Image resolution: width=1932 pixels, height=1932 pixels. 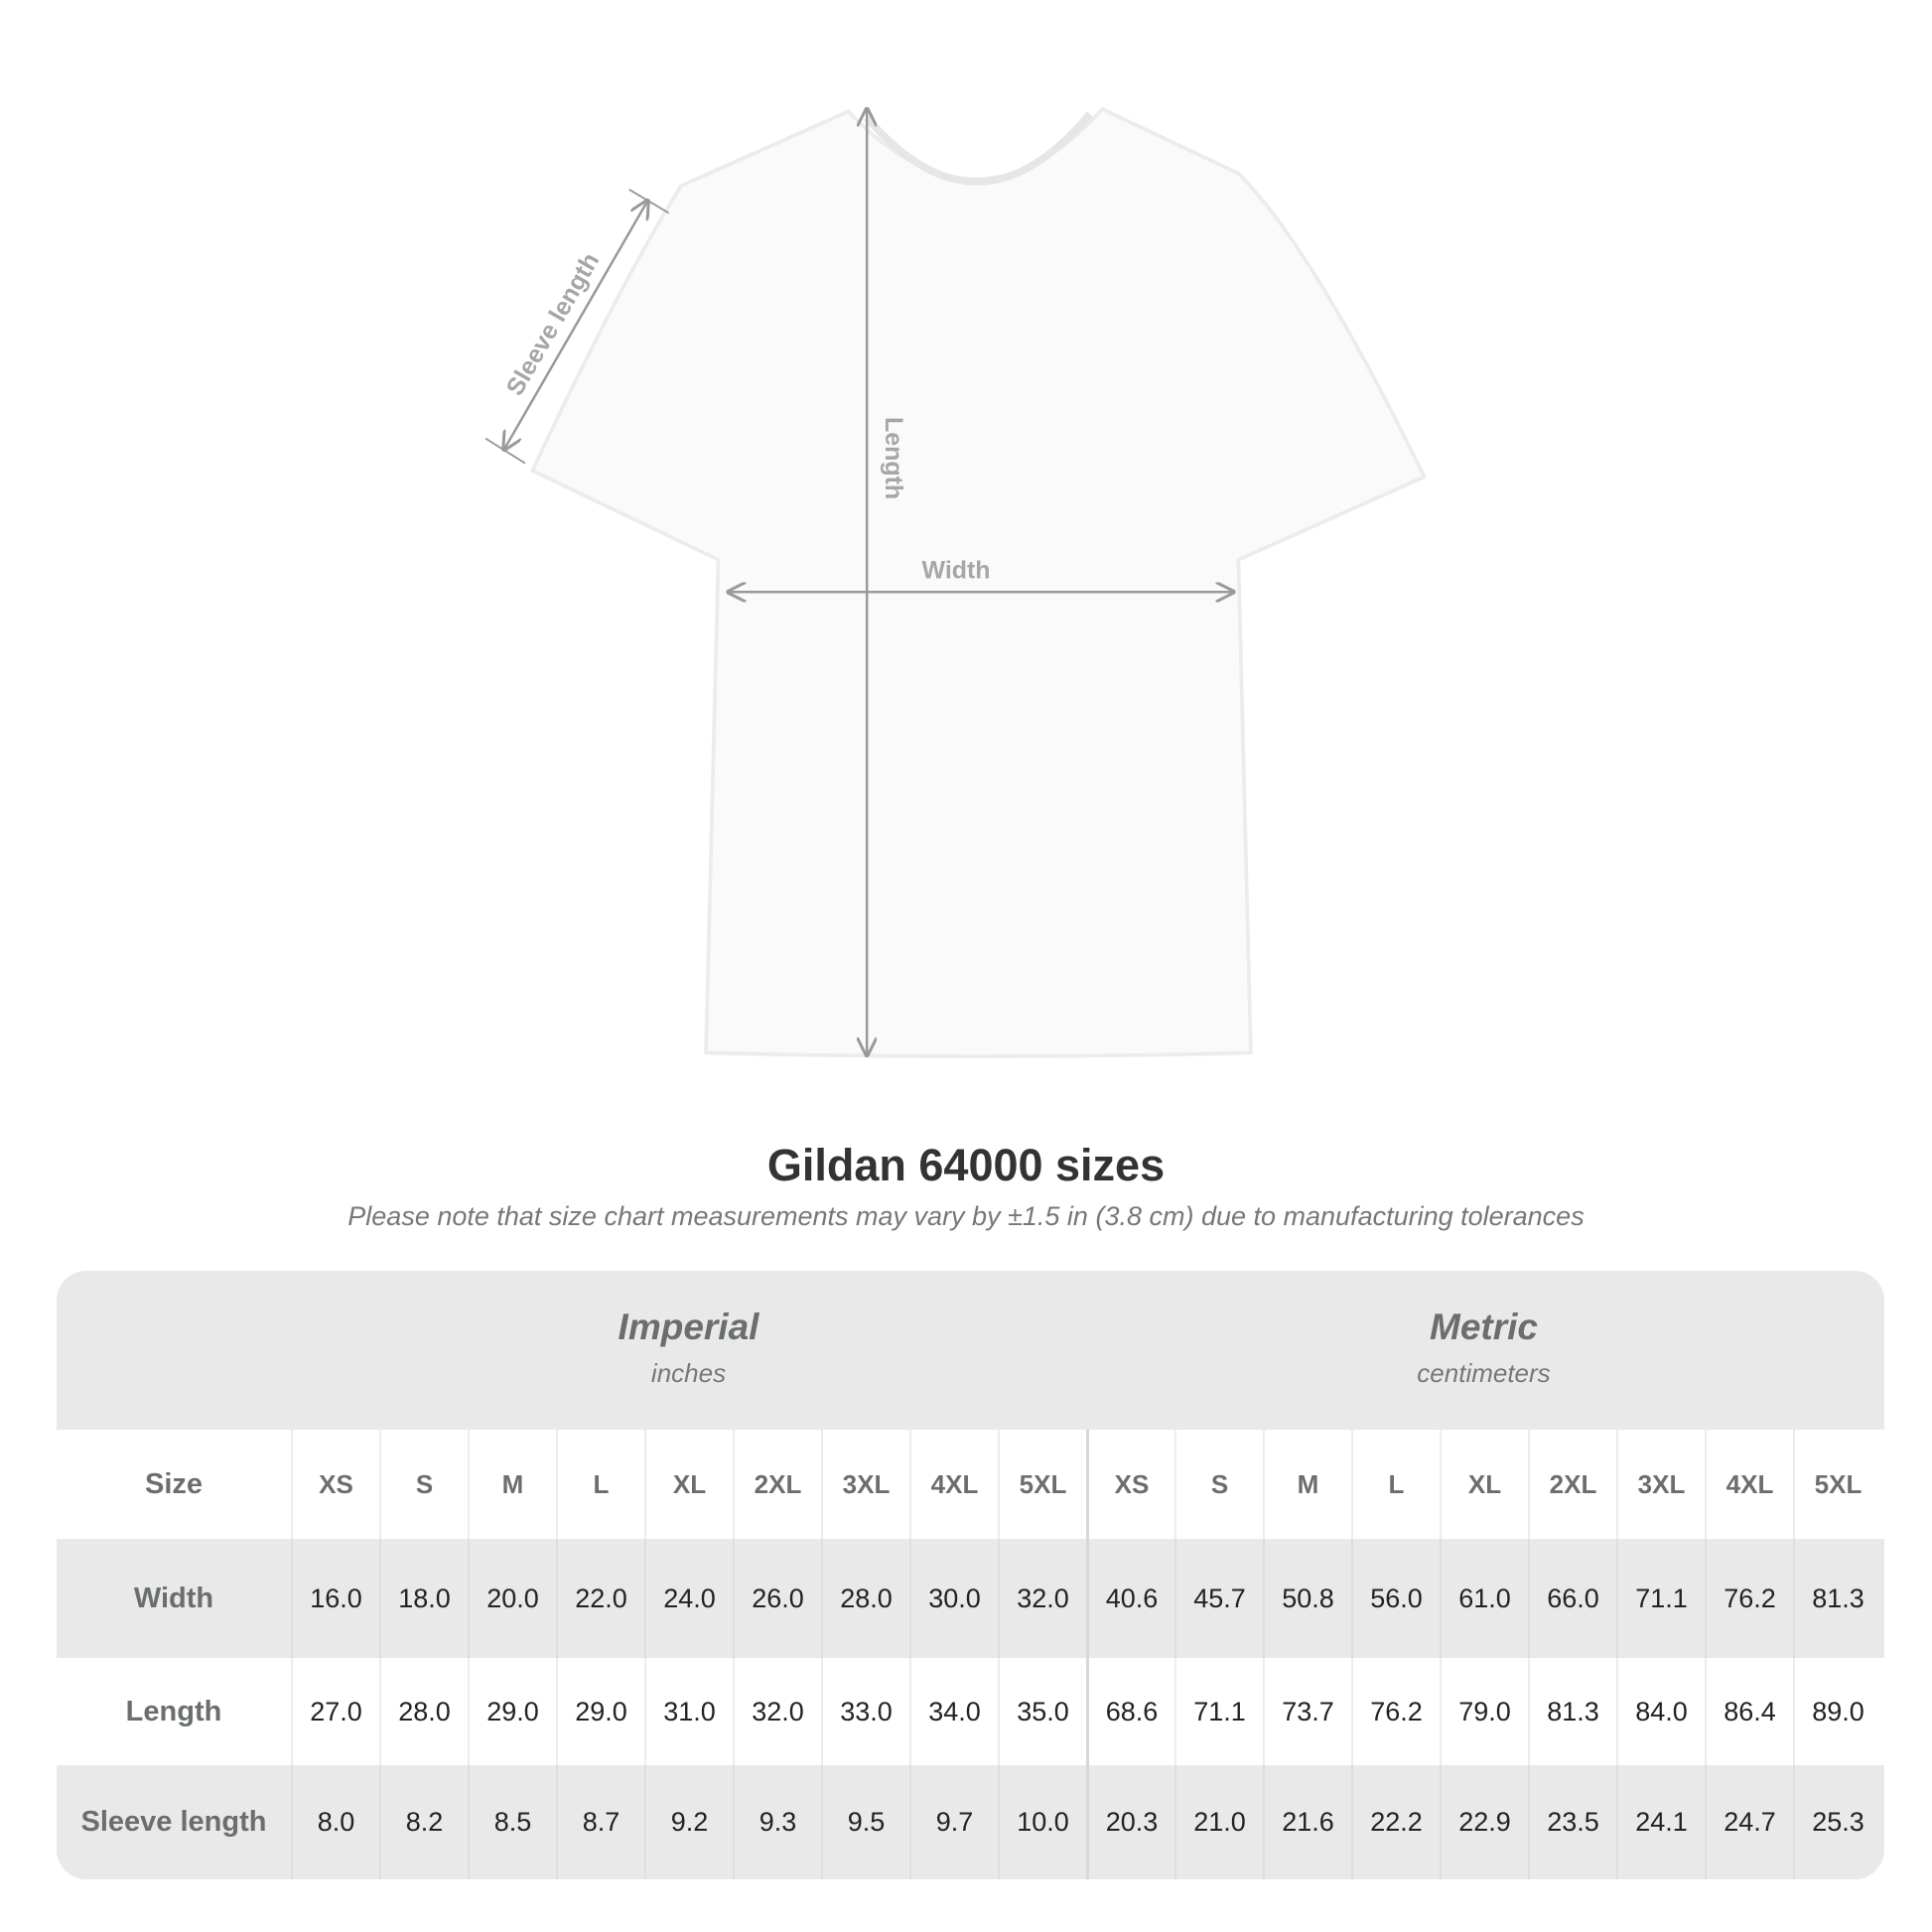 What do you see at coordinates (576, 326) in the screenshot?
I see `sleeve-arrow` at bounding box center [576, 326].